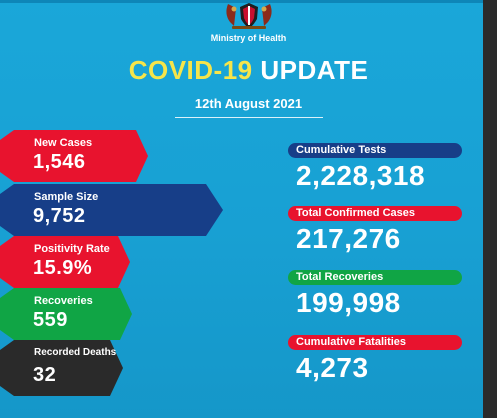 The image size is (497, 418). What do you see at coordinates (490, 209) in the screenshot?
I see `right-edge-bar` at bounding box center [490, 209].